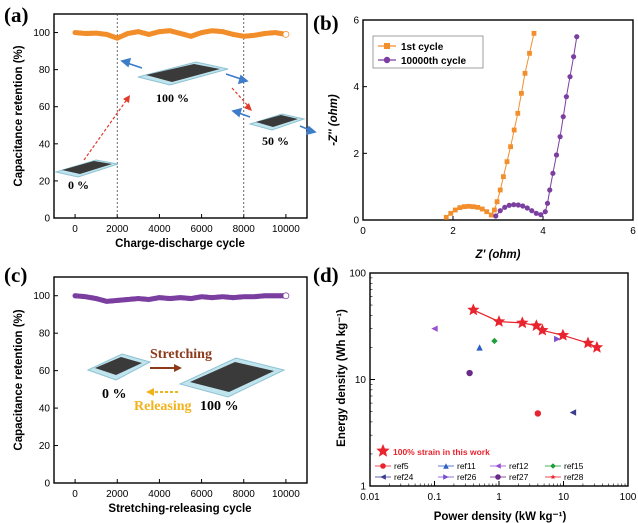 This screenshot has height=523, width=638. What do you see at coordinates (564, 497) in the screenshot?
I see `d-xtick-label: 10` at bounding box center [564, 497].